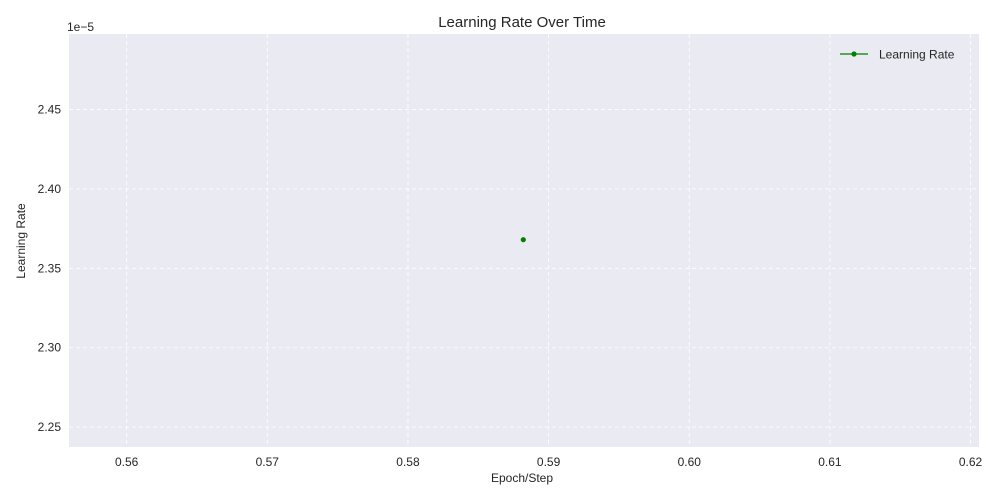 The image size is (1000, 500). I want to click on x-tick-label: 0.57, so click(268, 462).